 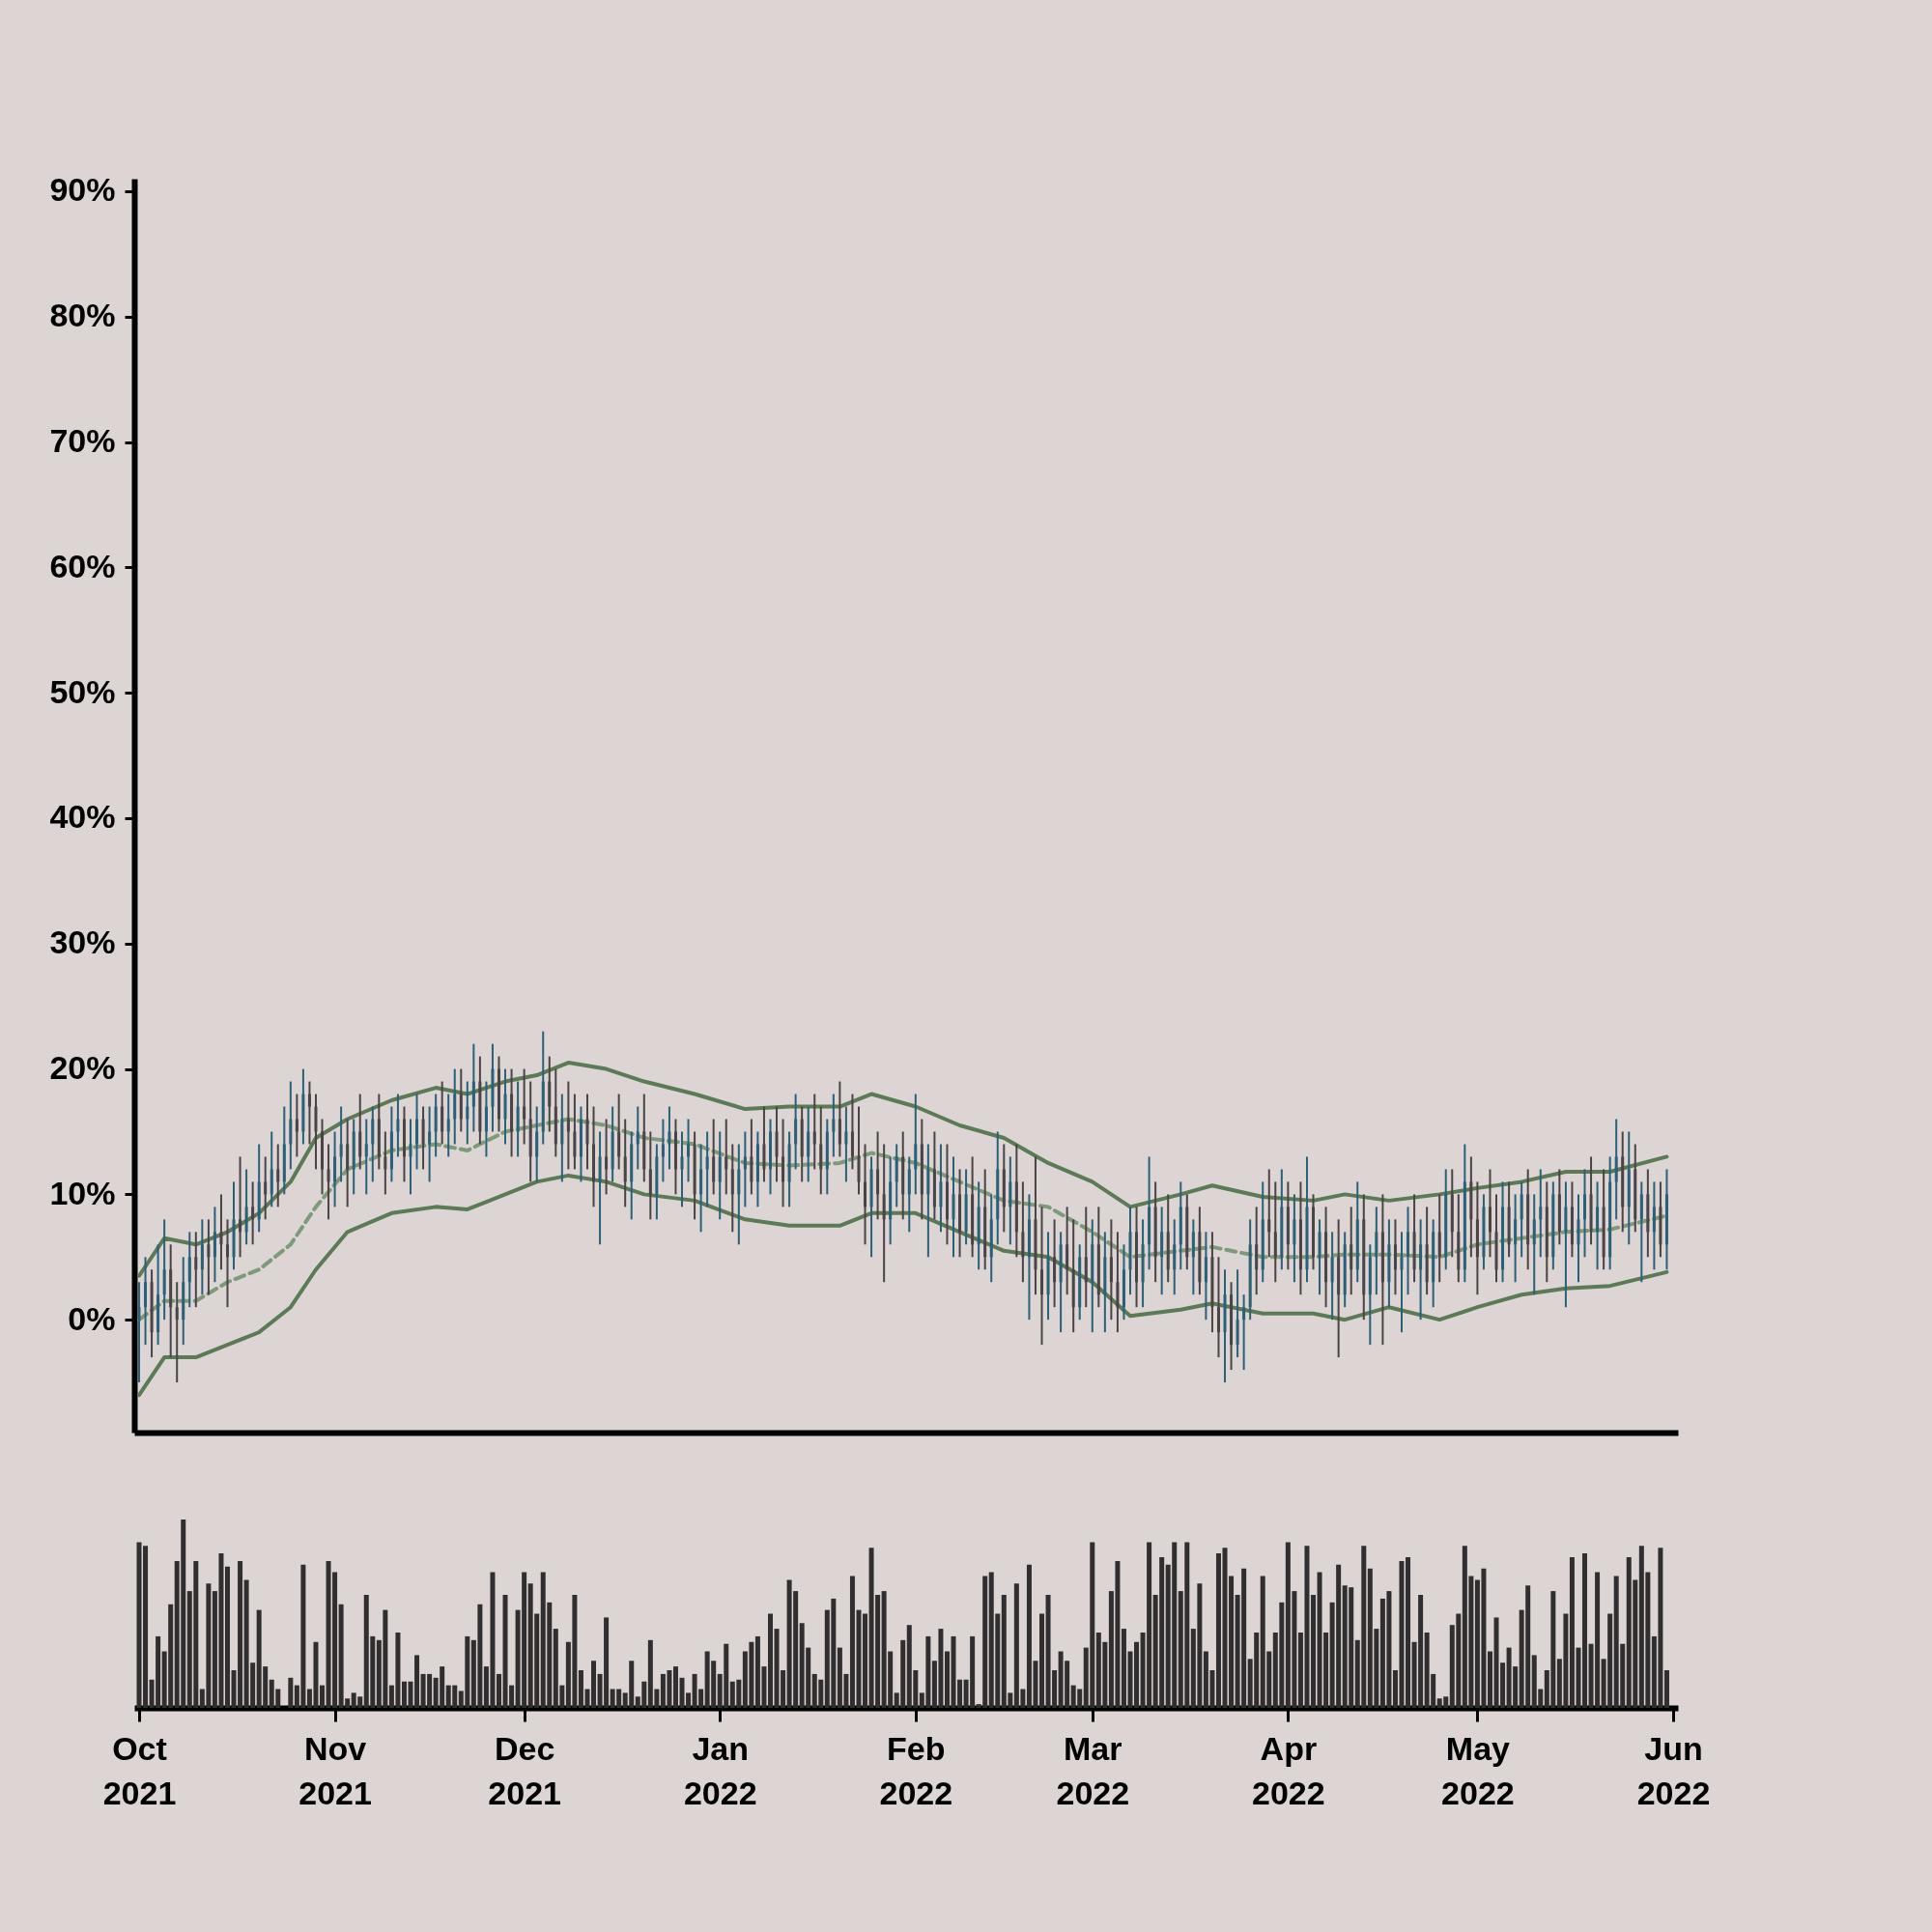 What do you see at coordinates (720, 1770) in the screenshot?
I see `x-tick-label: Jan 2022` at bounding box center [720, 1770].